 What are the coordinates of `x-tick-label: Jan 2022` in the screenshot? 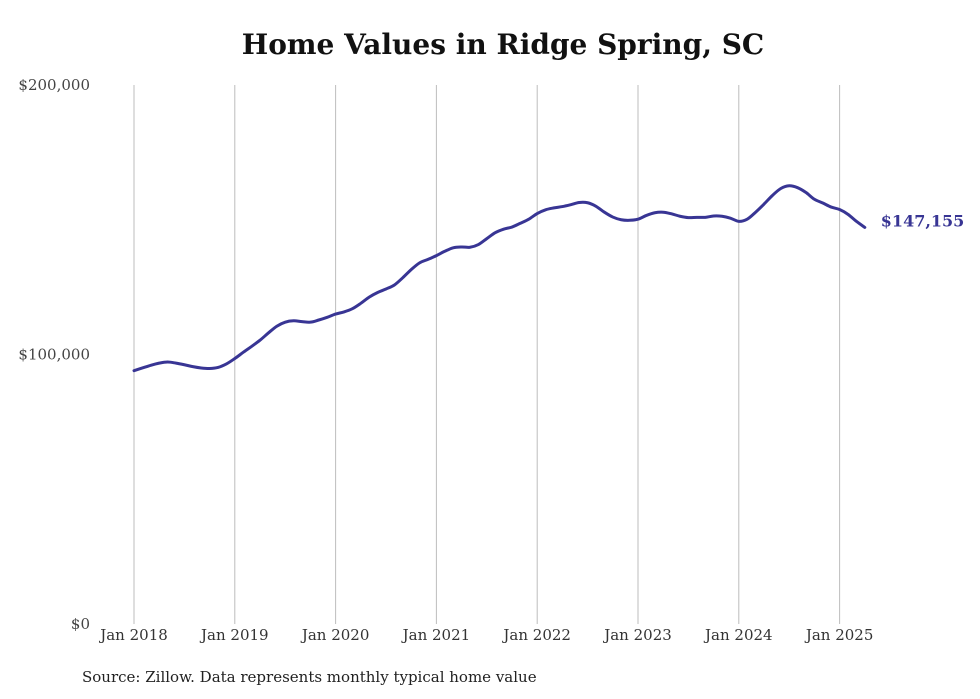 It's located at (536, 635).